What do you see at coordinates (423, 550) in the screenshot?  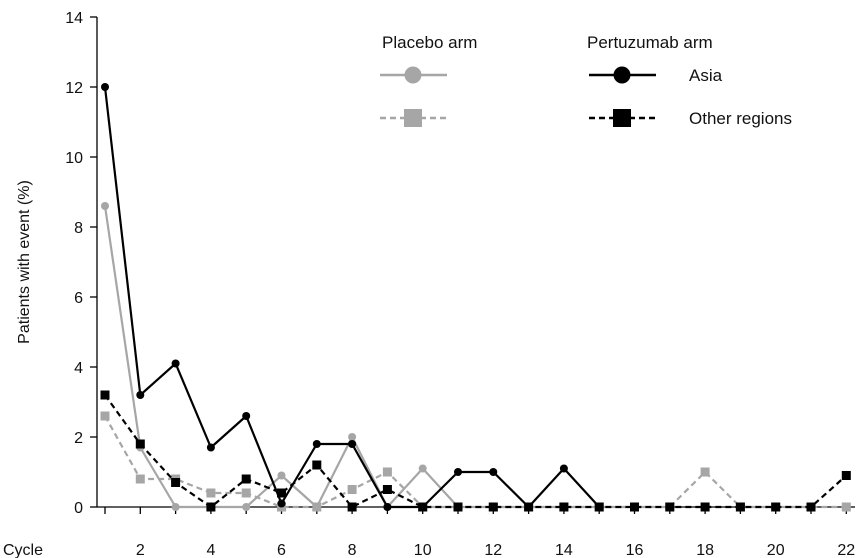 I see `x-tick-label: 10` at bounding box center [423, 550].